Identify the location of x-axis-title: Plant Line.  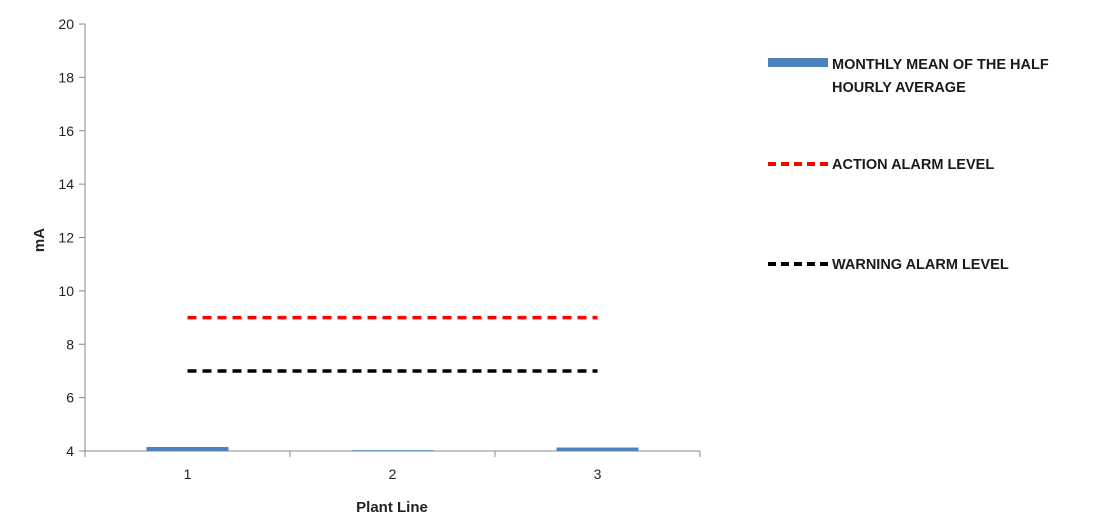
(392, 507).